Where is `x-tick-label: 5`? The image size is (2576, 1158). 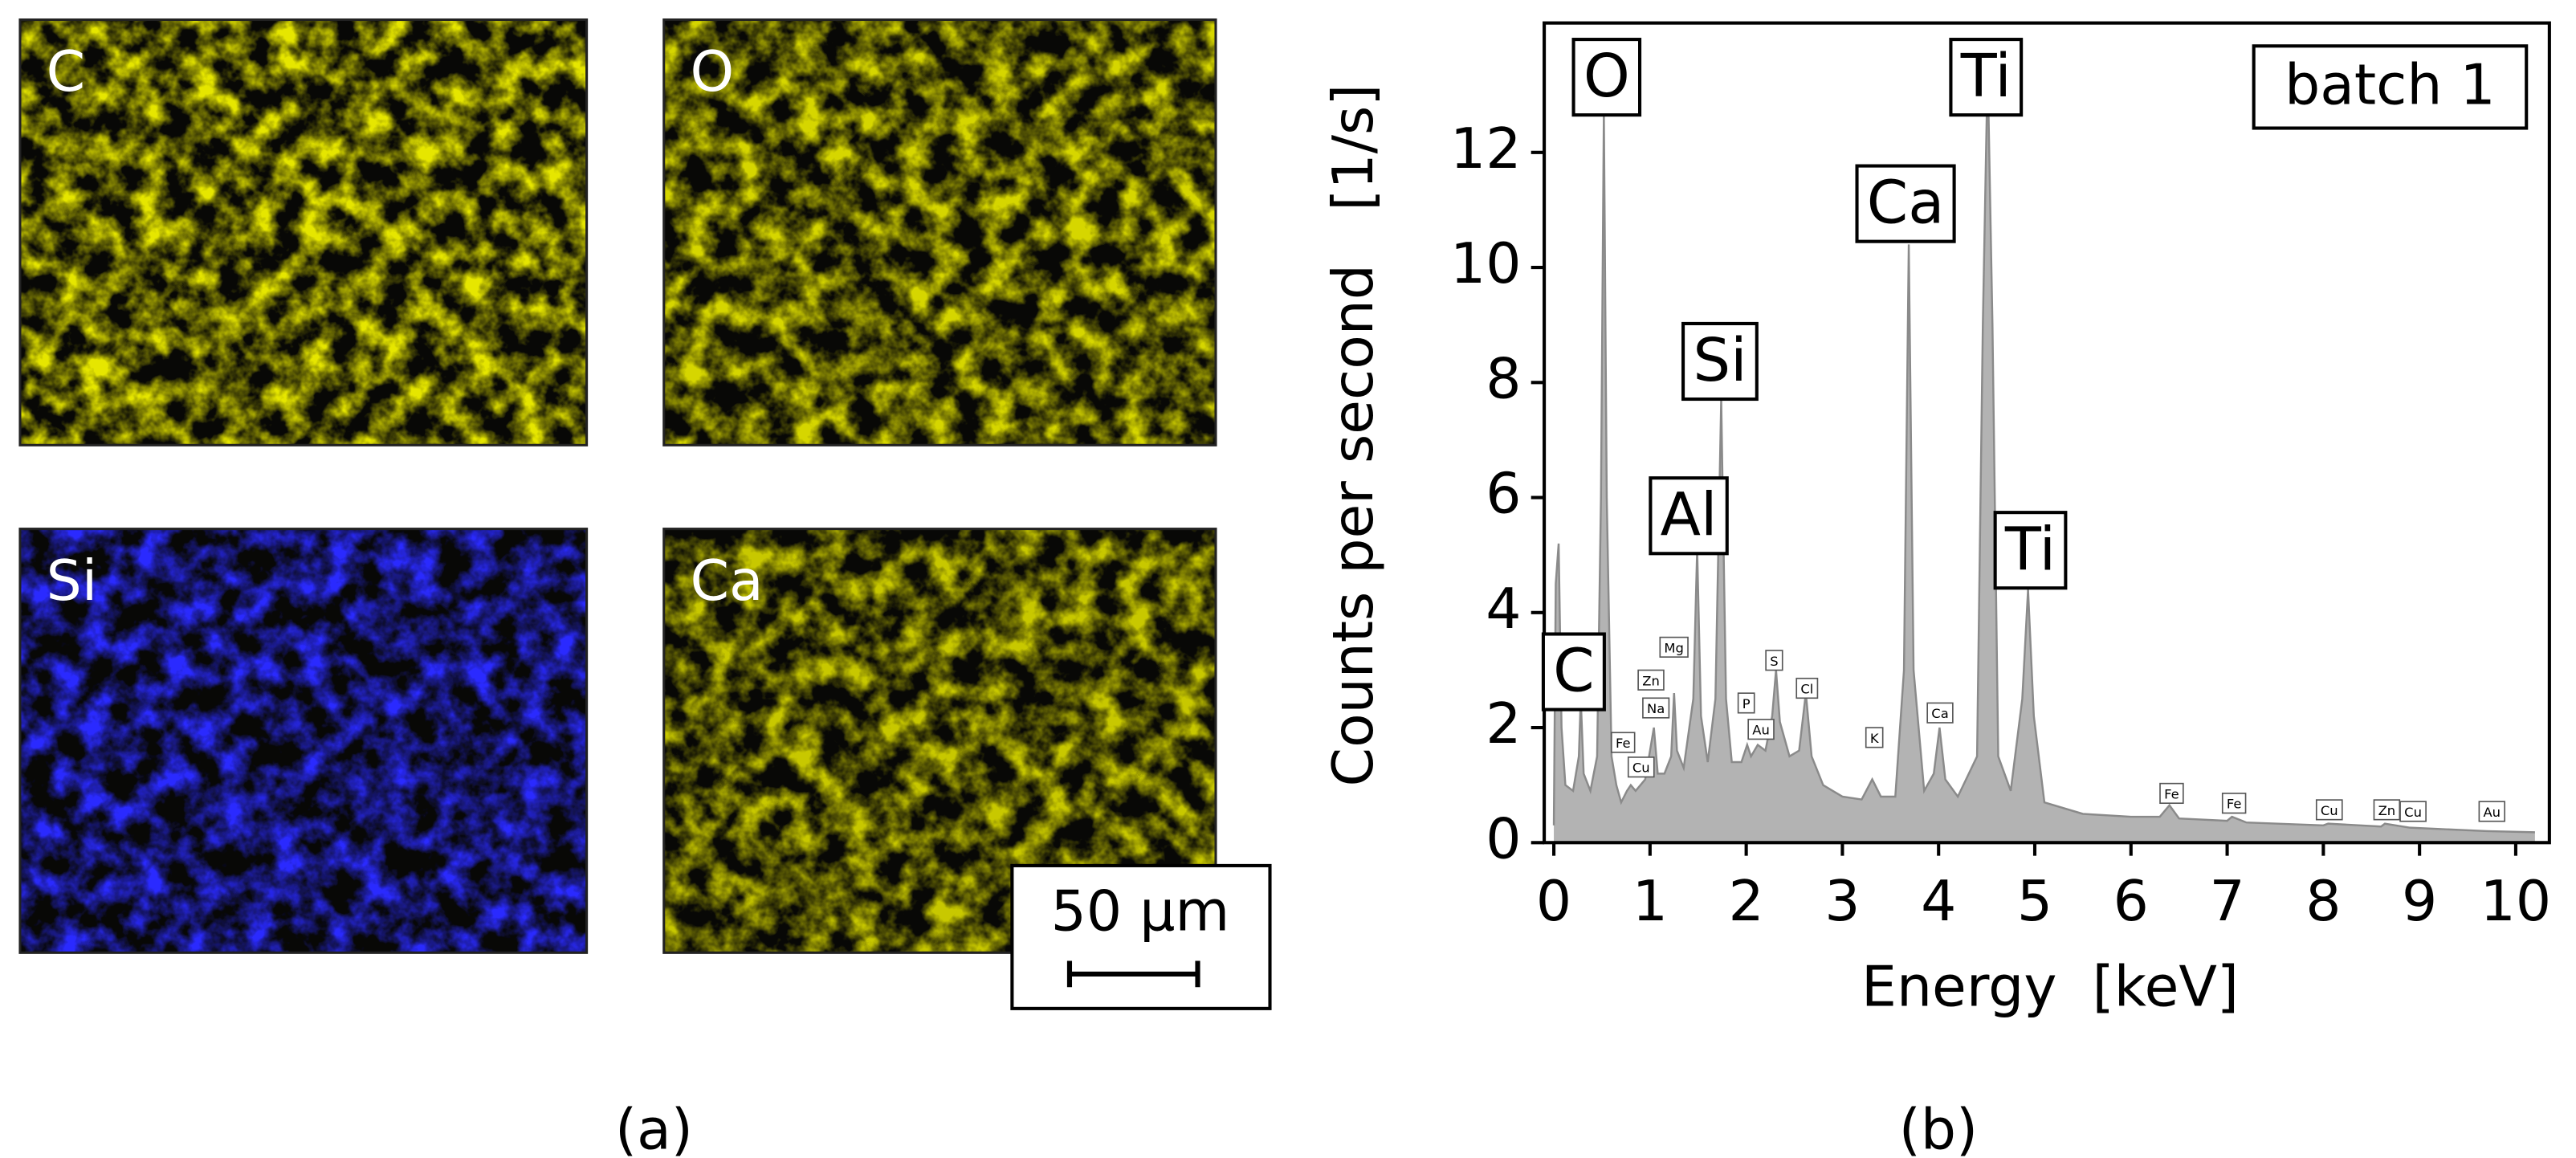 x-tick-label: 5 is located at coordinates (2034, 902).